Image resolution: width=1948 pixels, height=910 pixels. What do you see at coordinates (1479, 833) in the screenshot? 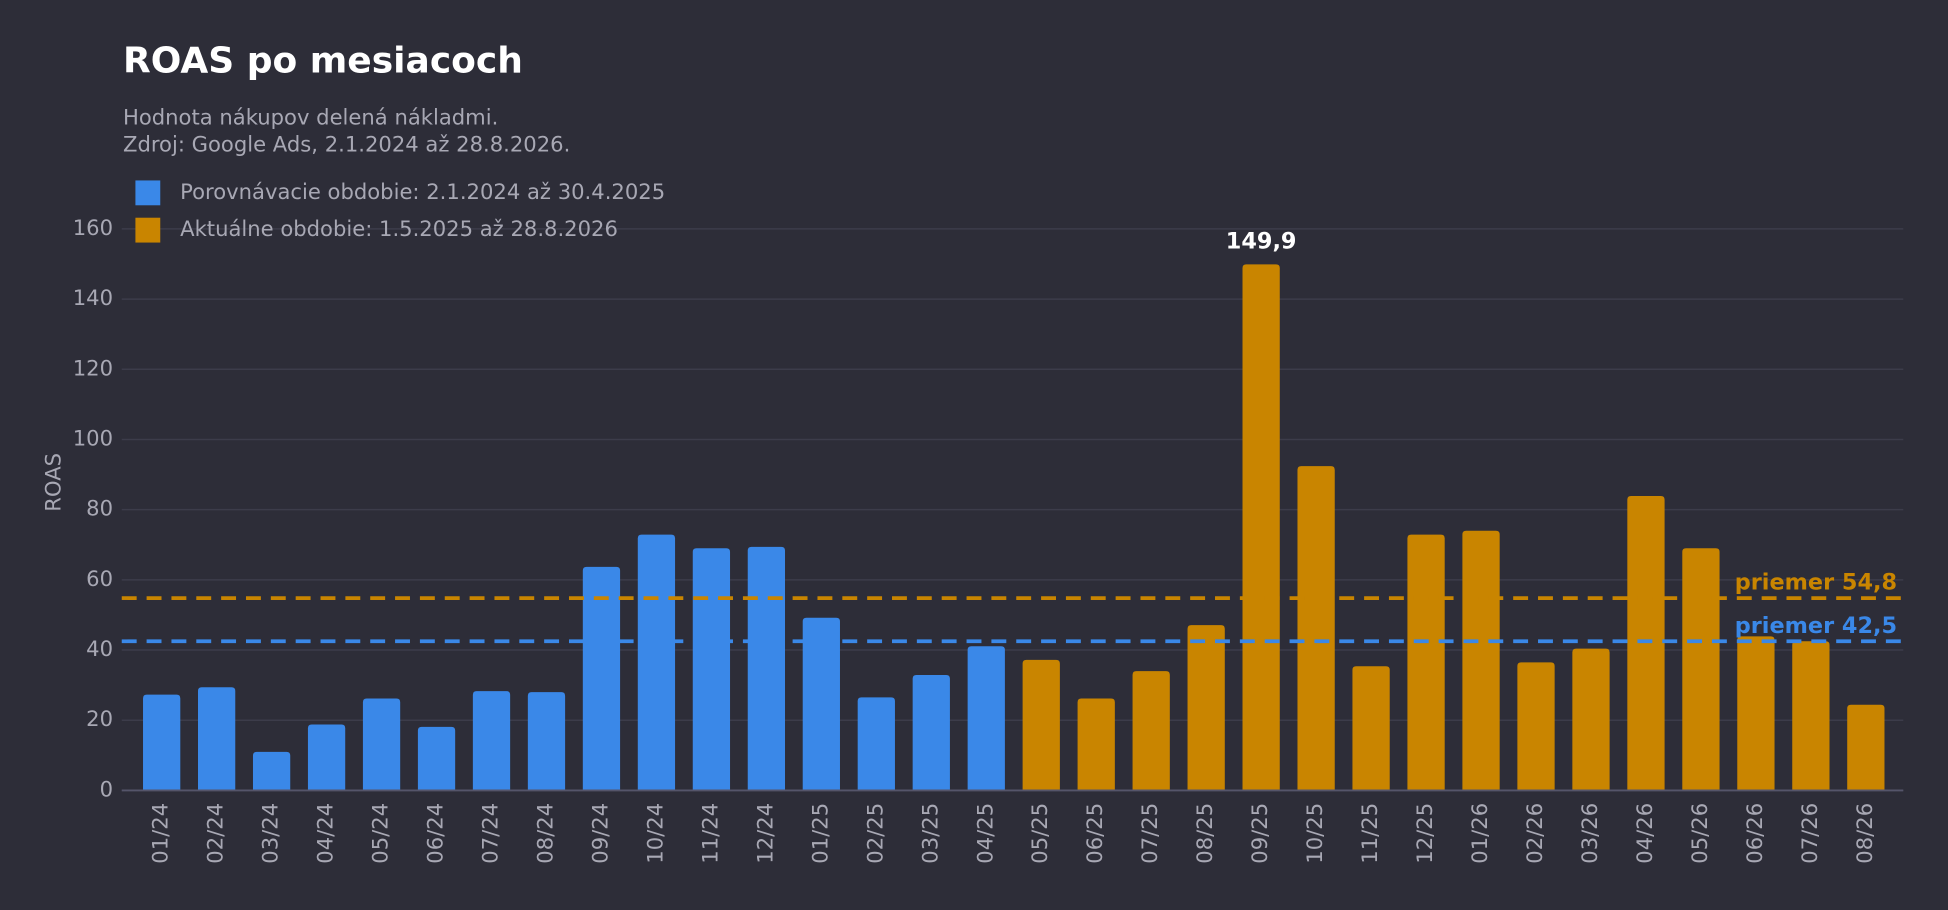
I see `x-tick-label: 01/26` at bounding box center [1479, 833].